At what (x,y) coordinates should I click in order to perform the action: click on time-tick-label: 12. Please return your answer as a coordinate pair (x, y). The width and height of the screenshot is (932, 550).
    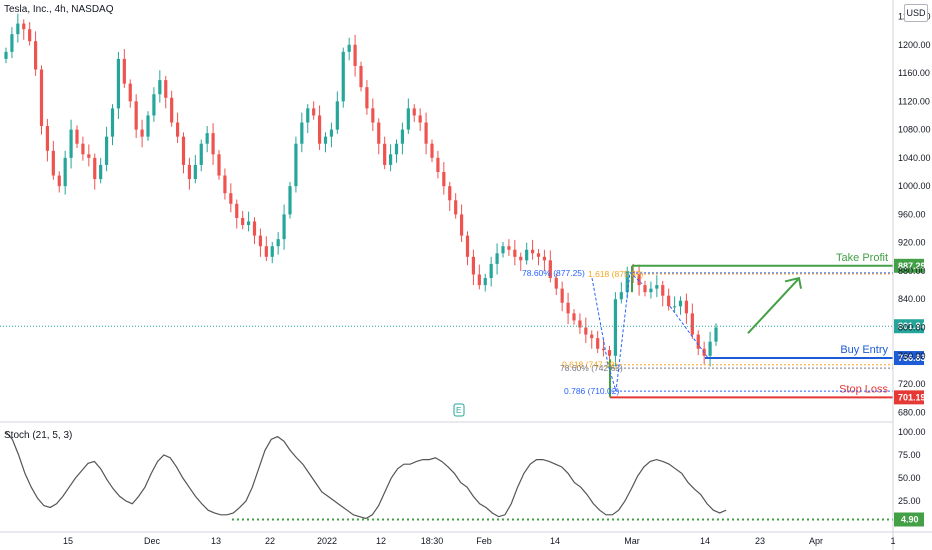
    Looking at the image, I should click on (381, 541).